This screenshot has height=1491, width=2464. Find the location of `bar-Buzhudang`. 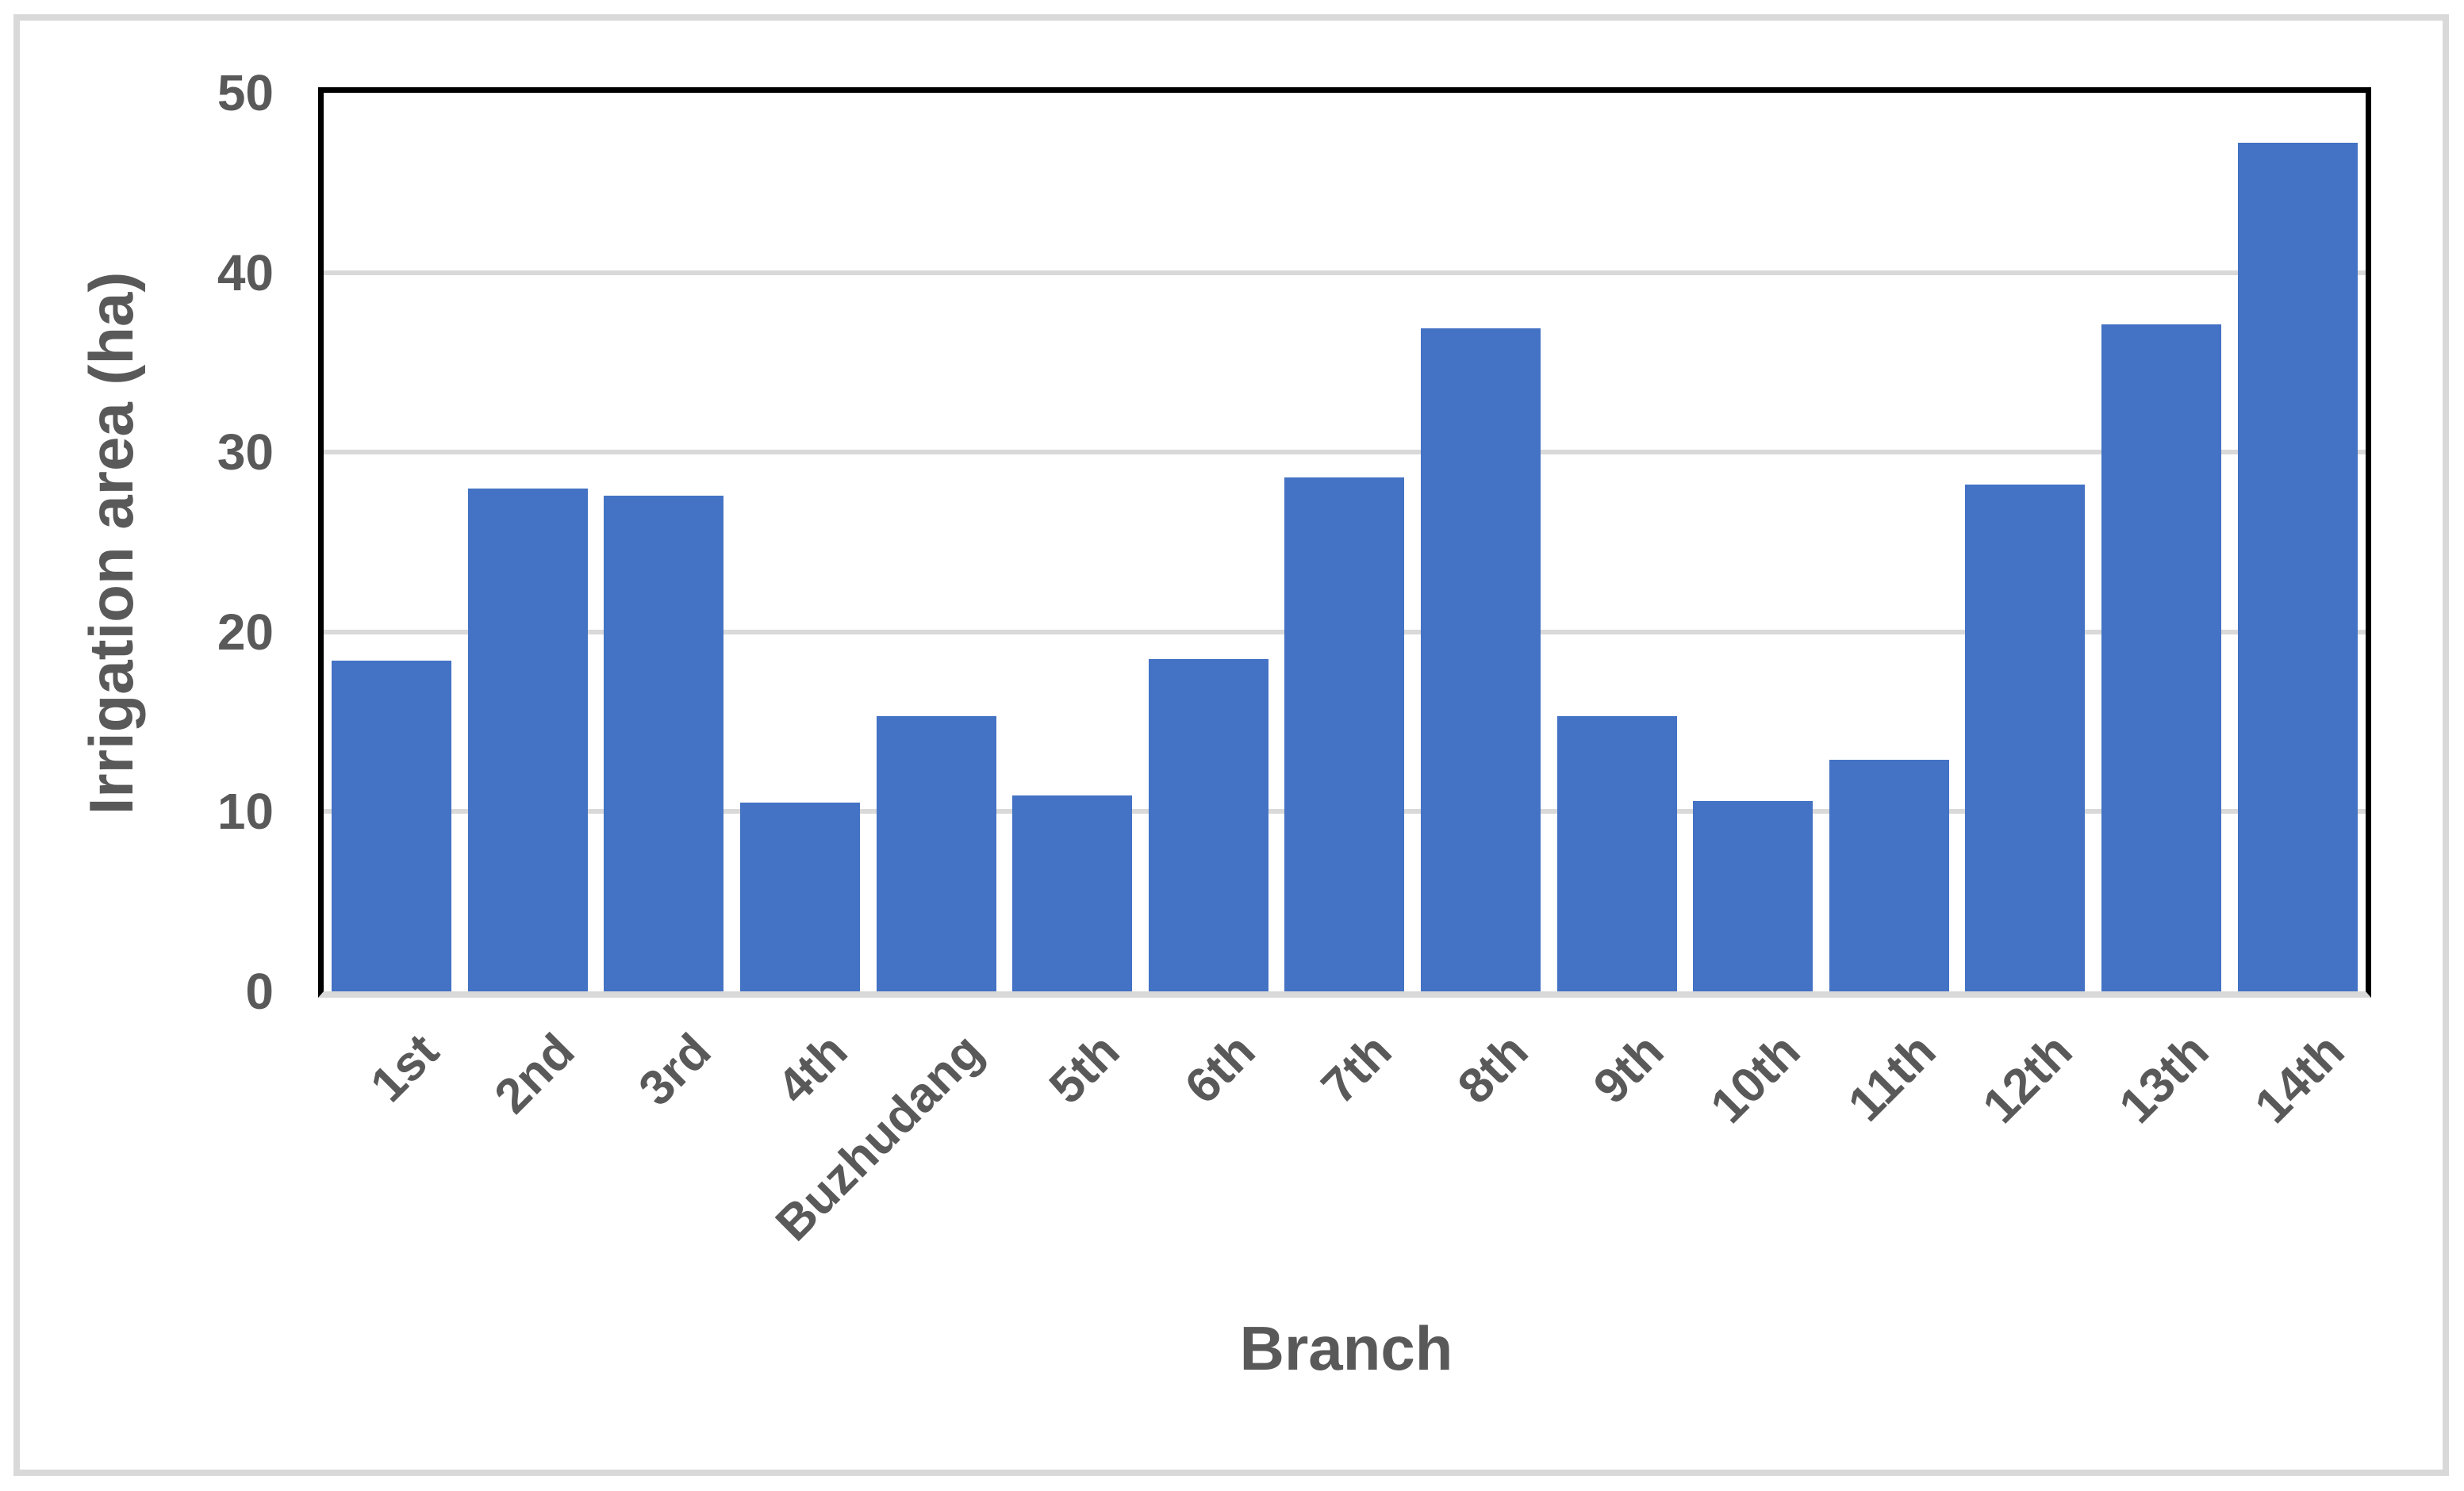

bar-Buzhudang is located at coordinates (936, 853).